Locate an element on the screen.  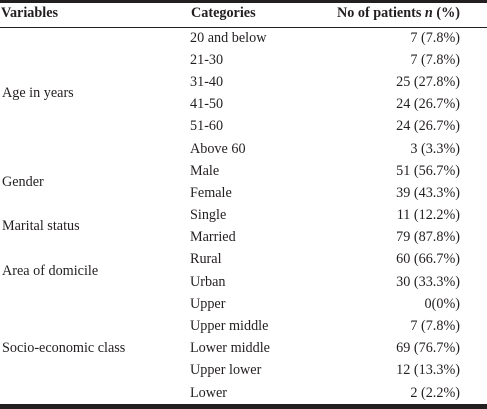
header-count-n: n is located at coordinates (428, 12).